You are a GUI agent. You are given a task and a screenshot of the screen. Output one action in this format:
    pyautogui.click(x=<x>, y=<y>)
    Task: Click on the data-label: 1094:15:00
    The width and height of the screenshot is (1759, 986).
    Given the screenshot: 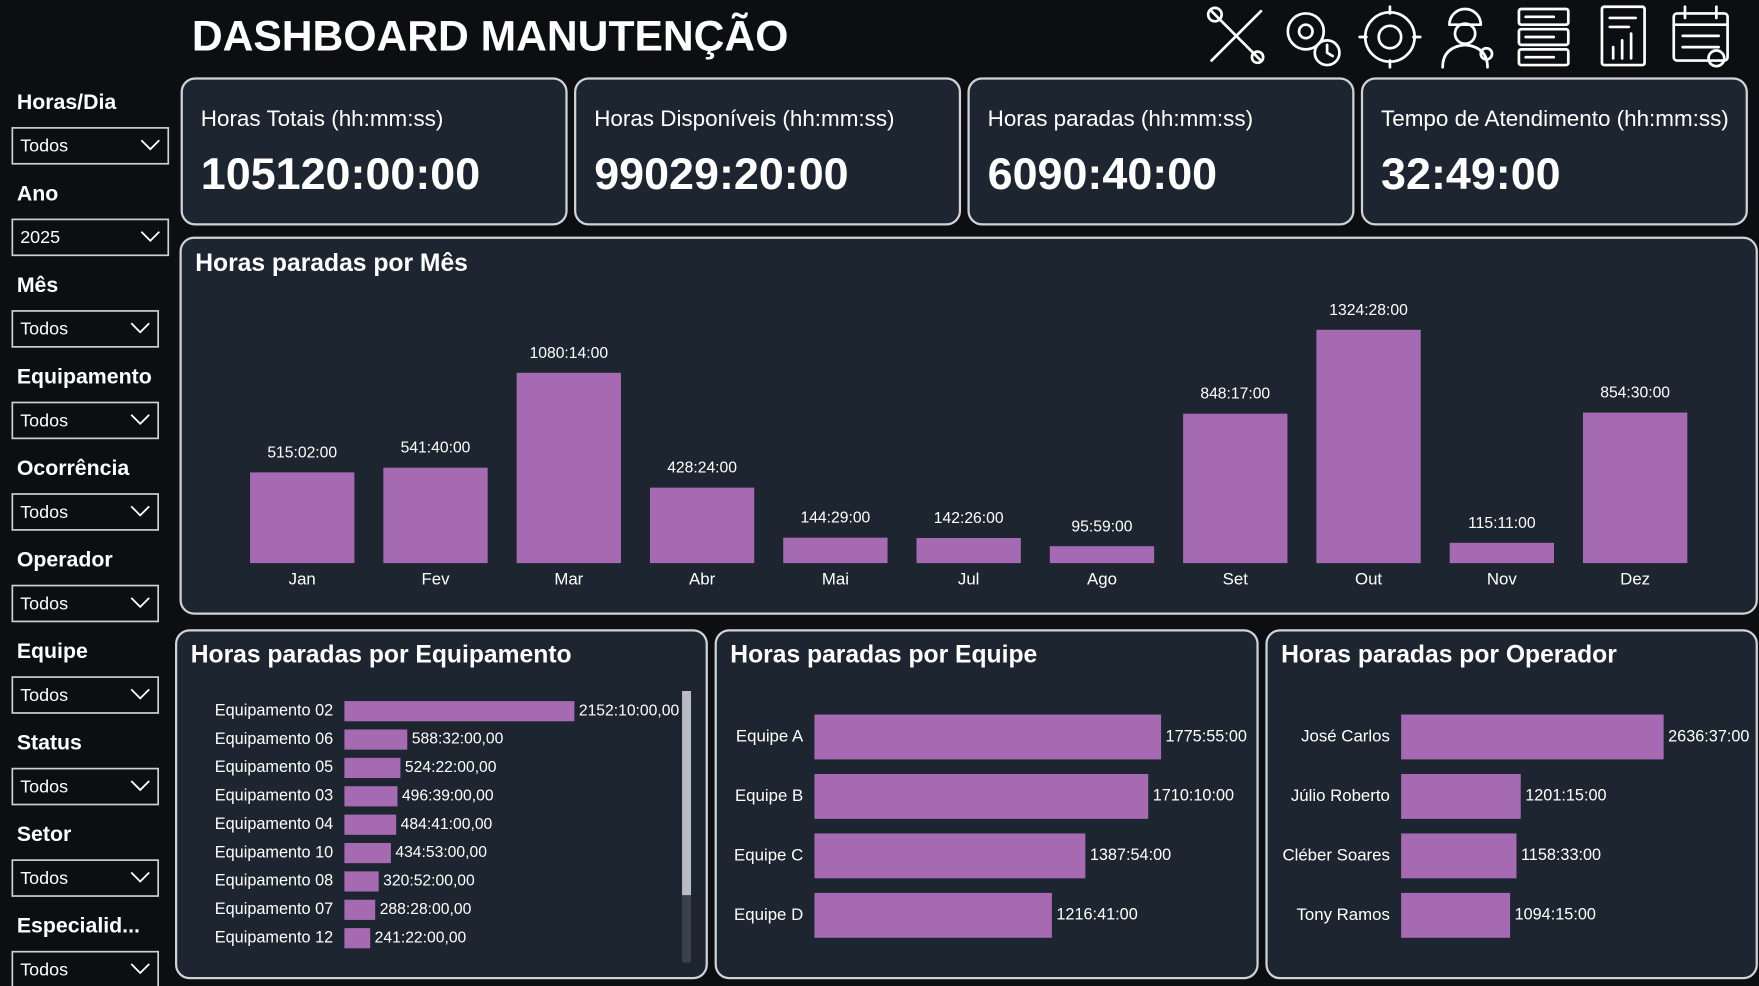 What is the action you would take?
    pyautogui.click(x=1555, y=915)
    